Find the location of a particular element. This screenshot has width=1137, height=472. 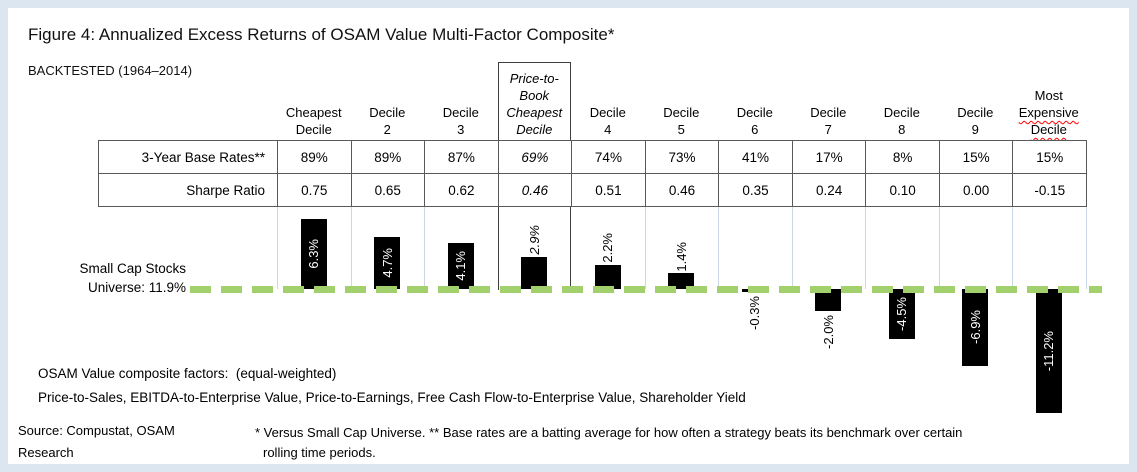

column-header-line: Most is located at coordinates (1048, 95).